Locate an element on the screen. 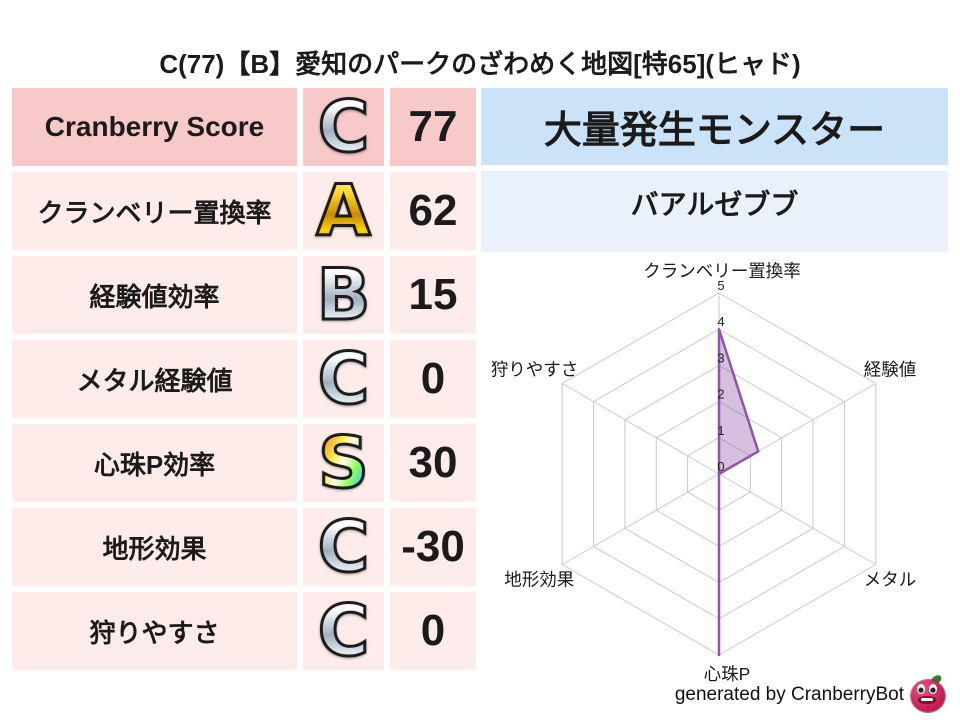 This screenshot has height=720, width=960. page-title: C(77)【B】愛知のパークのざわめく地図[特65](ヒャド) is located at coordinates (480, 64).